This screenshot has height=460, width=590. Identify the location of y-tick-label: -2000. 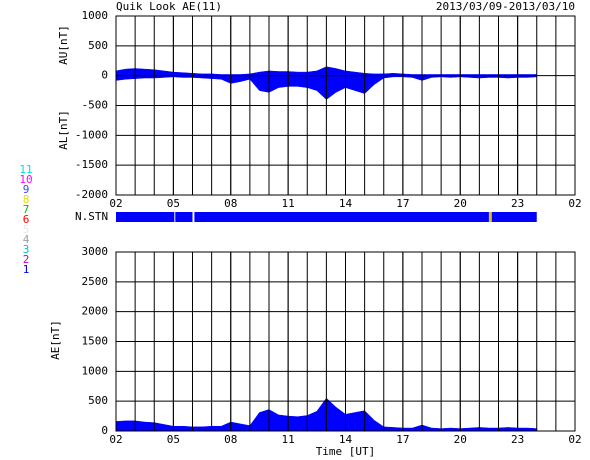
(91, 194).